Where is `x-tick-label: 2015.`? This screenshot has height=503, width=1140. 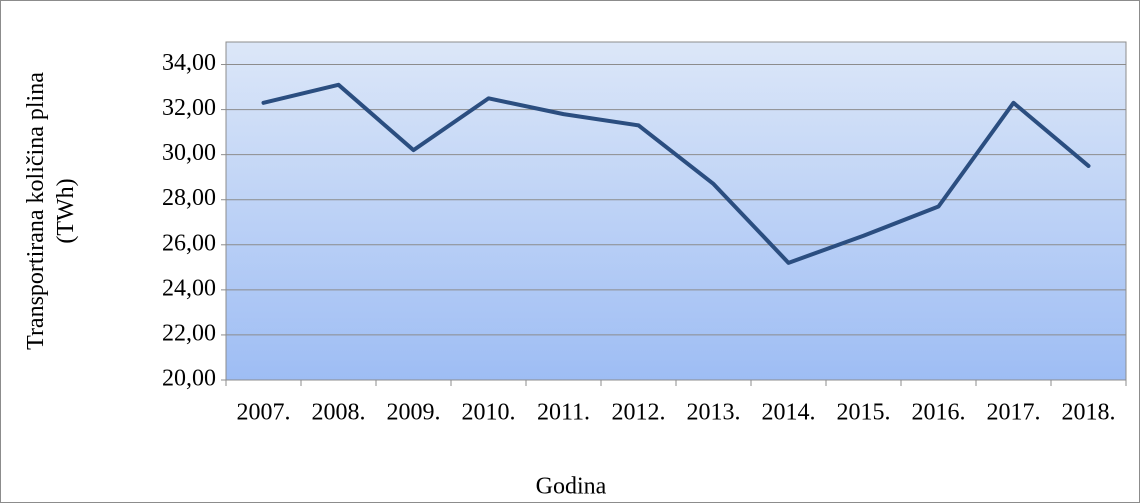
x-tick-label: 2015. is located at coordinates (864, 413).